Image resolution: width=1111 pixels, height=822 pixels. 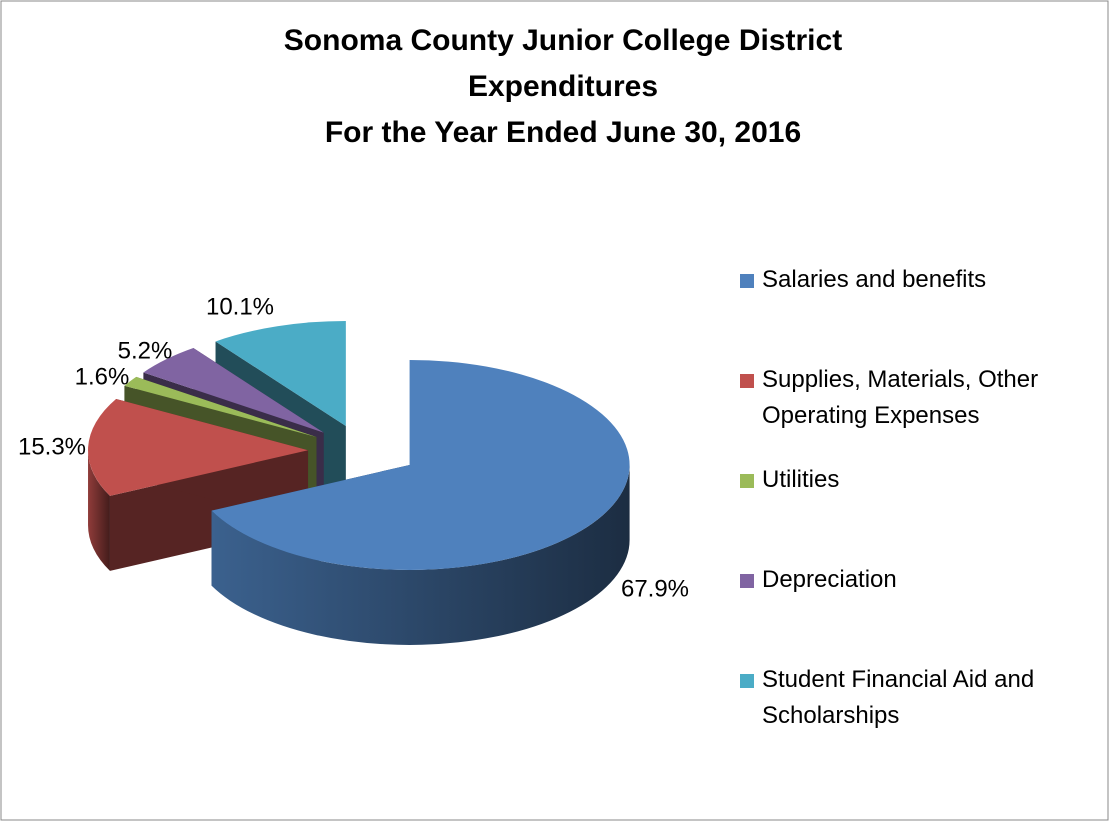 I want to click on legend-label: Salaries and benefits, so click(x=874, y=279).